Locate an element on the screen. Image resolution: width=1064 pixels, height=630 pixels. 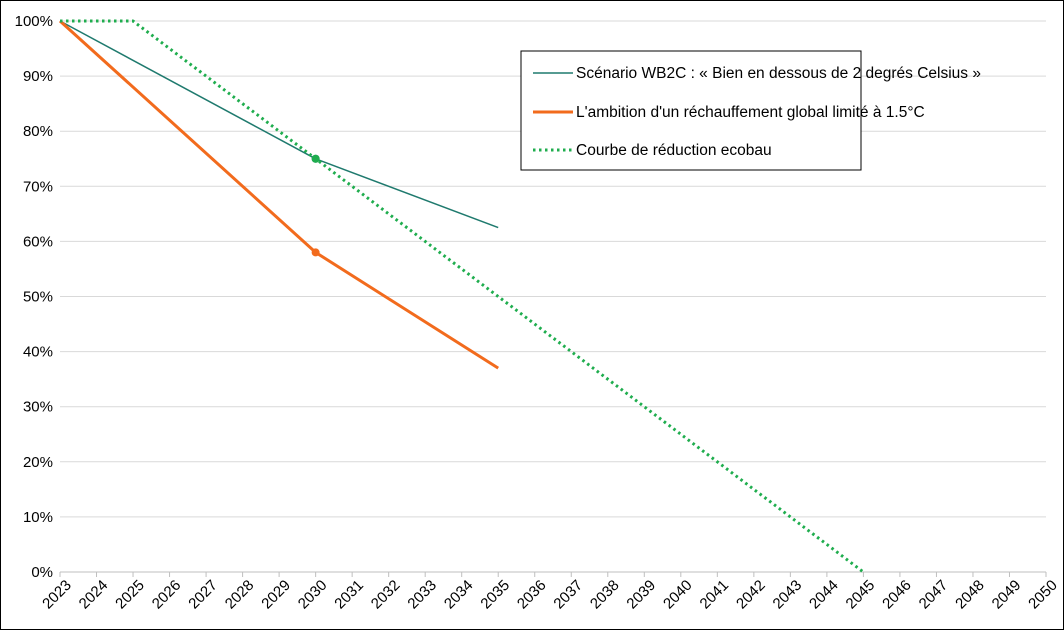
y-tick-label: 40% is located at coordinates (38, 352).